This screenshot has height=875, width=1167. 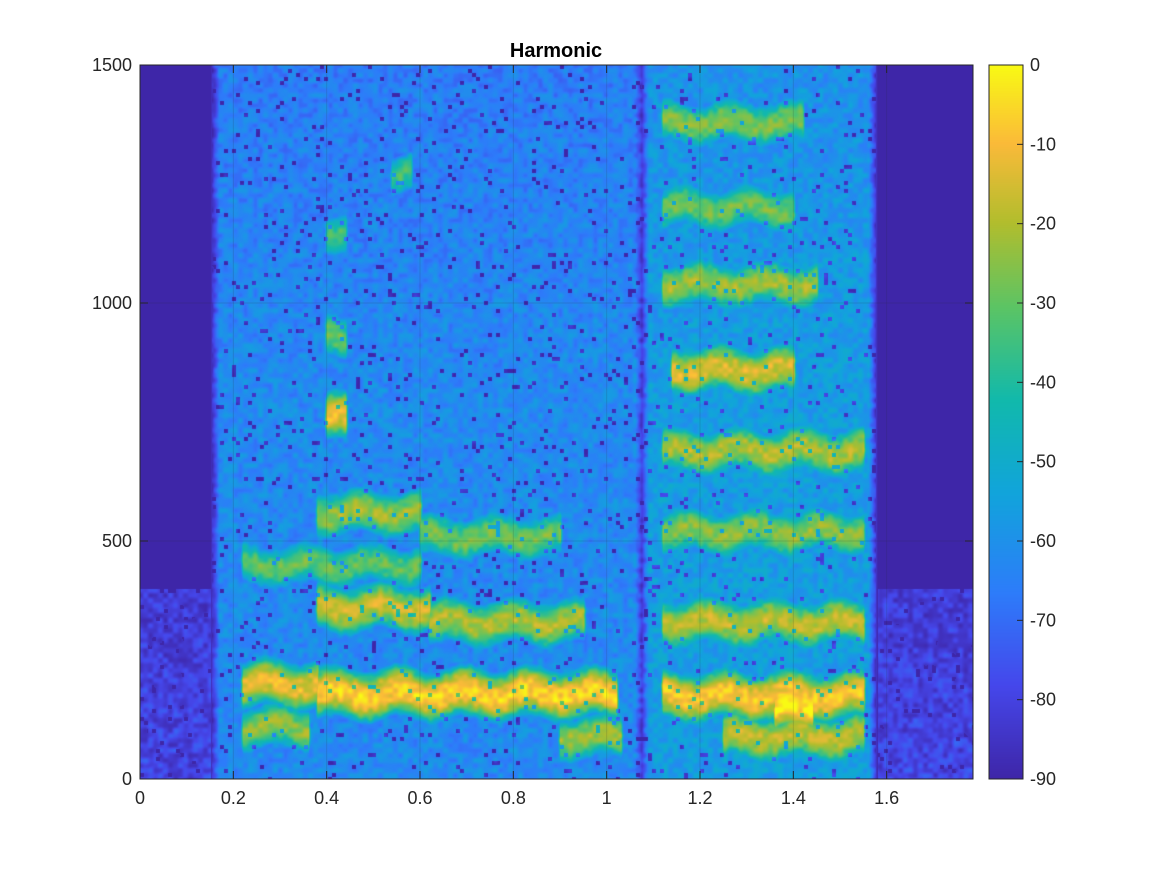 What do you see at coordinates (1035, 65) in the screenshot?
I see `colorbar-tick-label: 0` at bounding box center [1035, 65].